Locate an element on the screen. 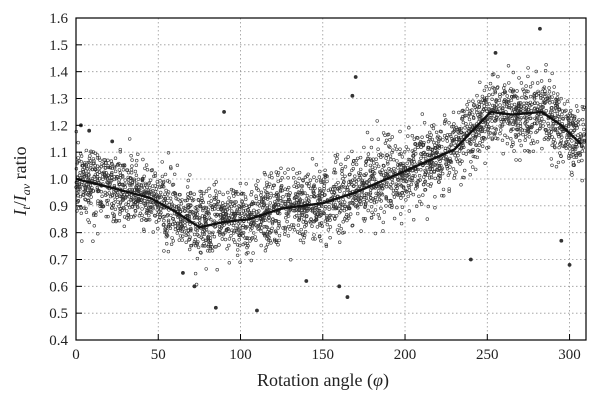  y-tick-label: 0.7 is located at coordinates (58, 261).